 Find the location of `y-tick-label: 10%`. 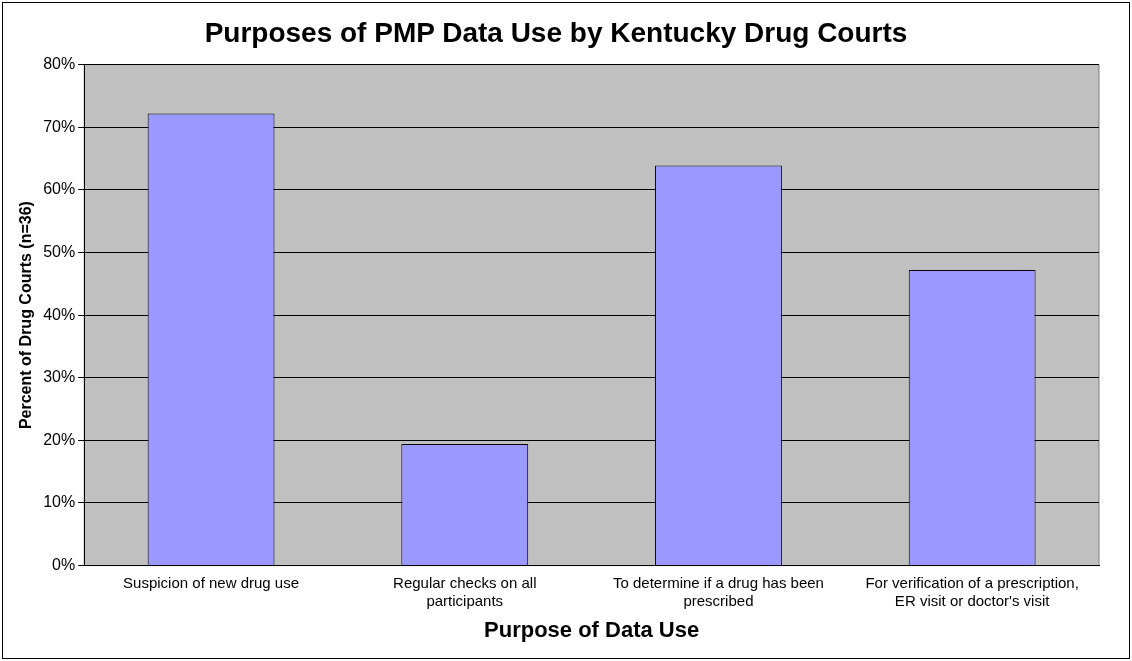

y-tick-label: 10% is located at coordinates (59, 502).